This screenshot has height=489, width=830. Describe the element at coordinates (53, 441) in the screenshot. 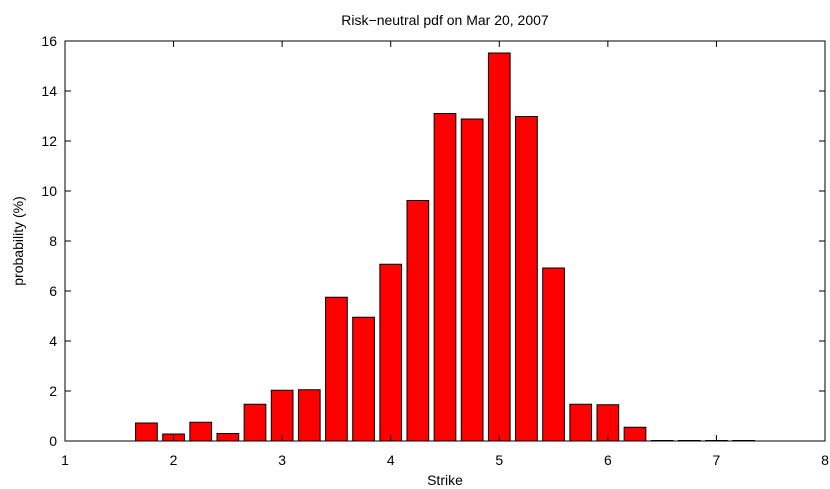

I see `y-tick-label: 0` at that location.